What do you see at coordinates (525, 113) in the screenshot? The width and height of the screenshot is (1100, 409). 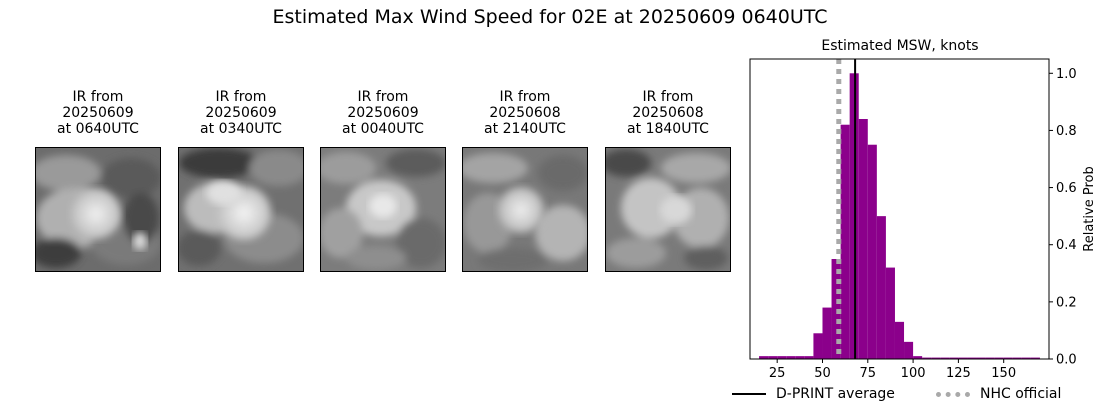 I see `ir-caption: IR from 20250608 at 2140UTC` at bounding box center [525, 113].